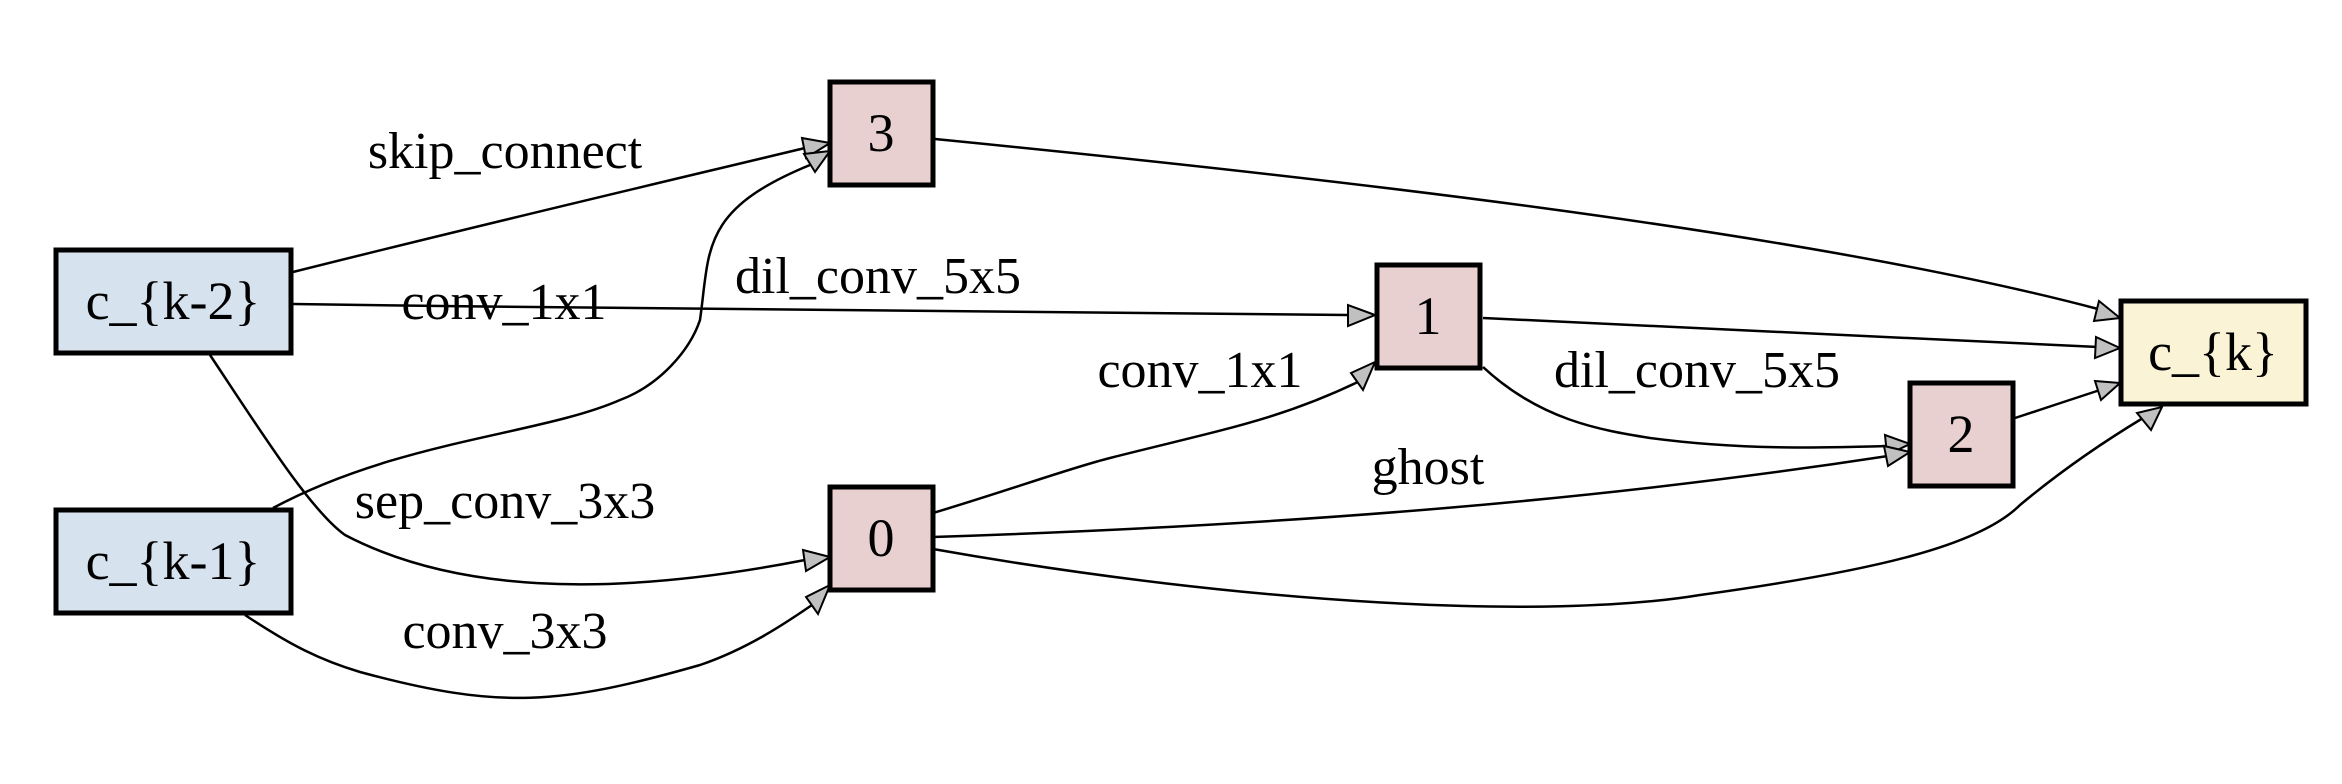 This screenshot has width=2342, height=784. Describe the element at coordinates (878, 276) in the screenshot. I see `edge-label-dil-conv-5x5-a: dil_conv_5x5` at that location.